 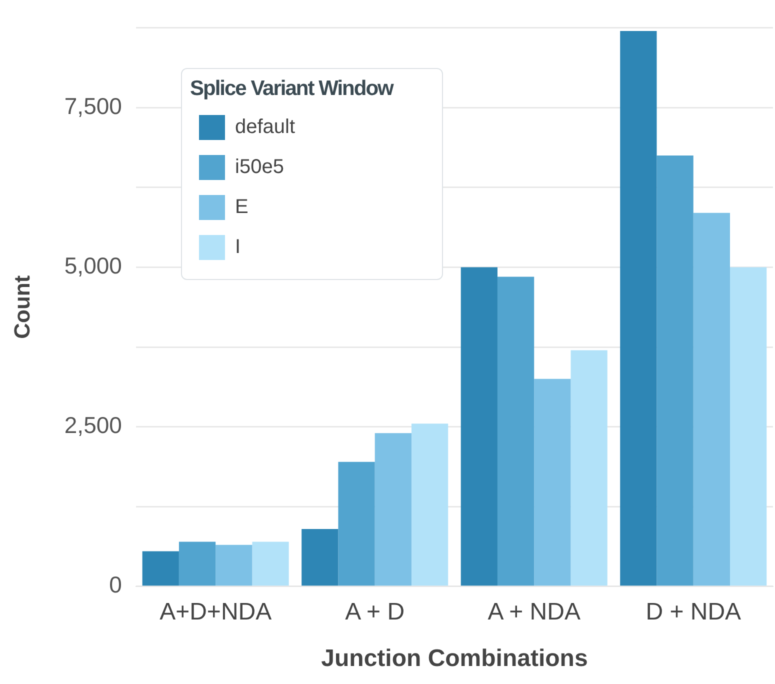 What do you see at coordinates (265, 127) in the screenshot?
I see `legend-label: default` at bounding box center [265, 127].